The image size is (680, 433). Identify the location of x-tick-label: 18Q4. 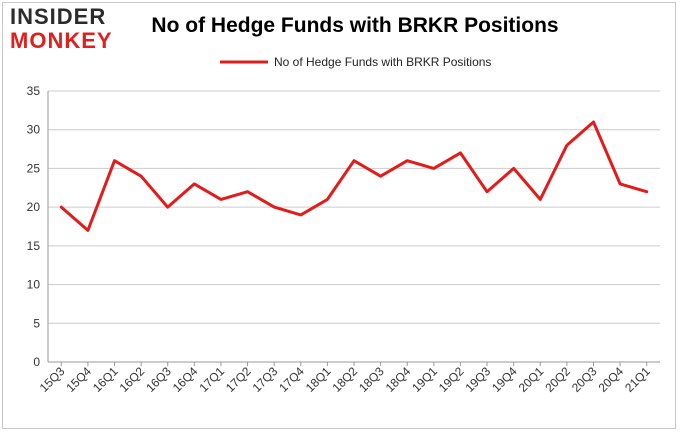
(398, 379).